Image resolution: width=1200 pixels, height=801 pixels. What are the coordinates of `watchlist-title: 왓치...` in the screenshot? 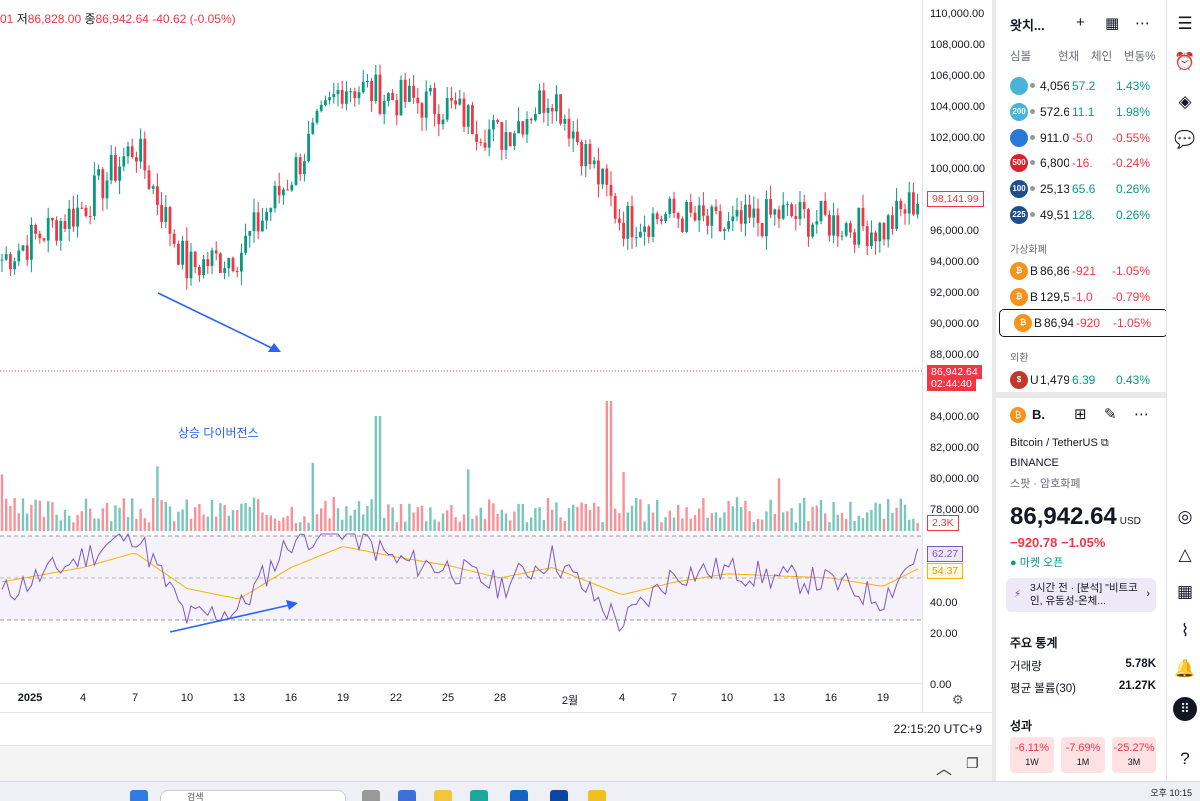 It's located at (1027, 25).